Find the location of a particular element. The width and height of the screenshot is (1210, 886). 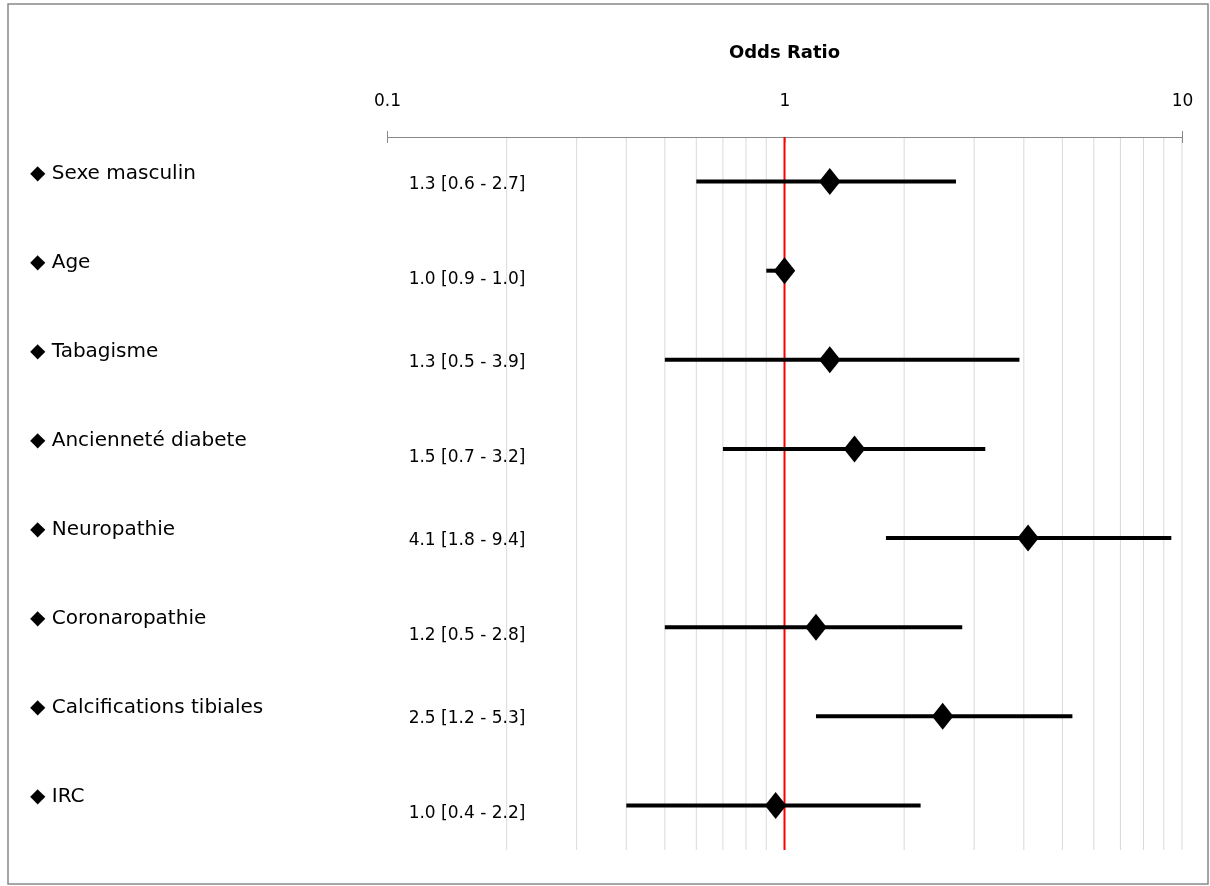

annotation: 1.3 [0.6 - 2.7] is located at coordinates (467, 182).